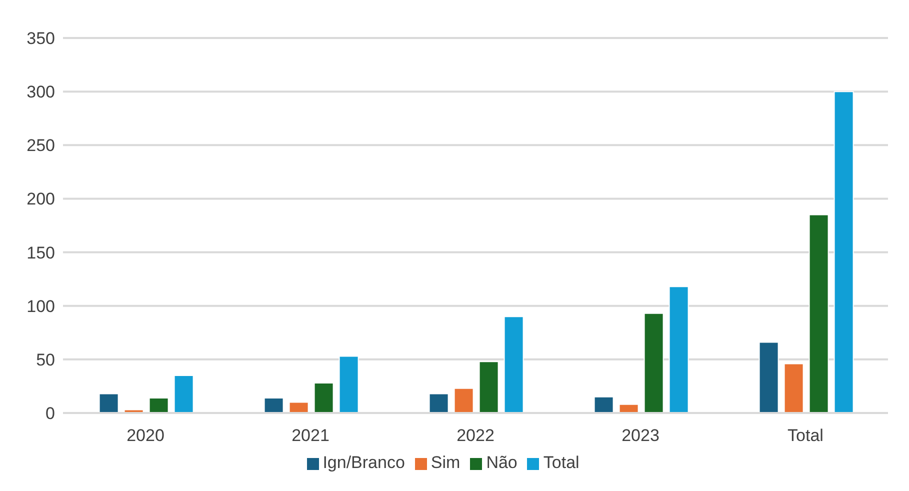 Image resolution: width=909 pixels, height=491 pixels. What do you see at coordinates (561, 462) in the screenshot?
I see `legend-label: Total` at bounding box center [561, 462].